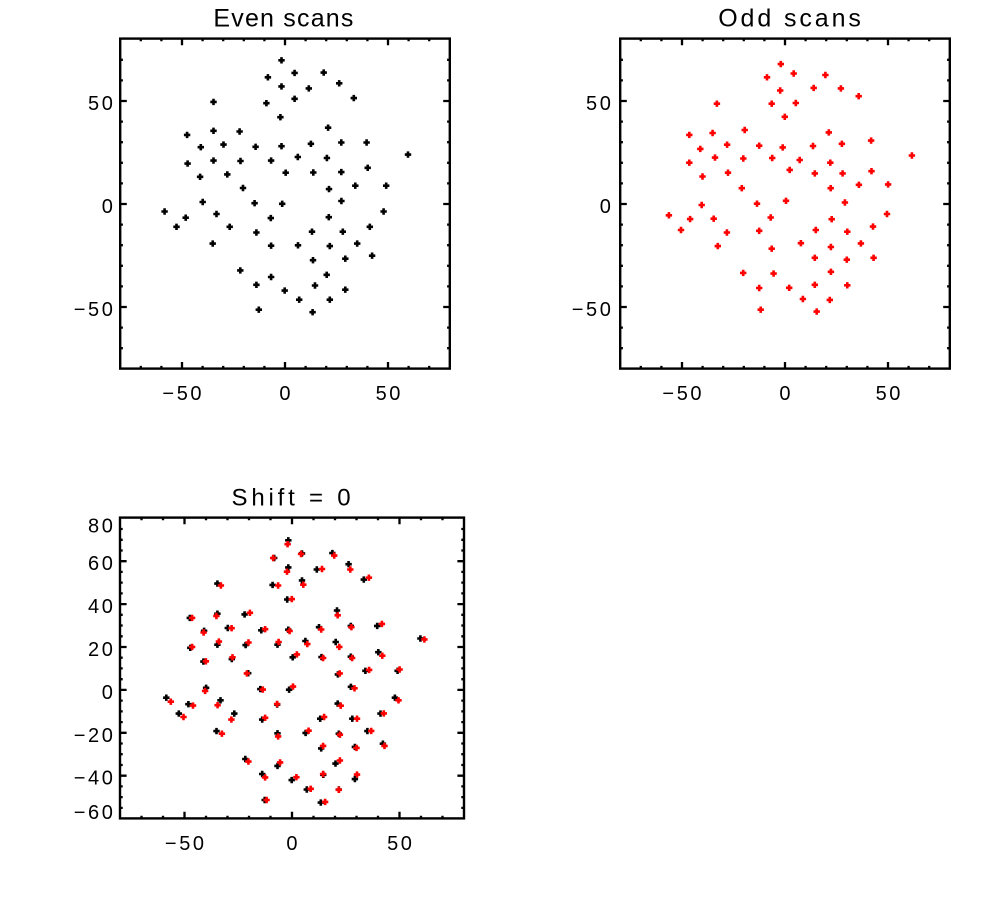 The width and height of the screenshot is (1000, 900). I want to click on svg-text: −40, so click(95, 779).